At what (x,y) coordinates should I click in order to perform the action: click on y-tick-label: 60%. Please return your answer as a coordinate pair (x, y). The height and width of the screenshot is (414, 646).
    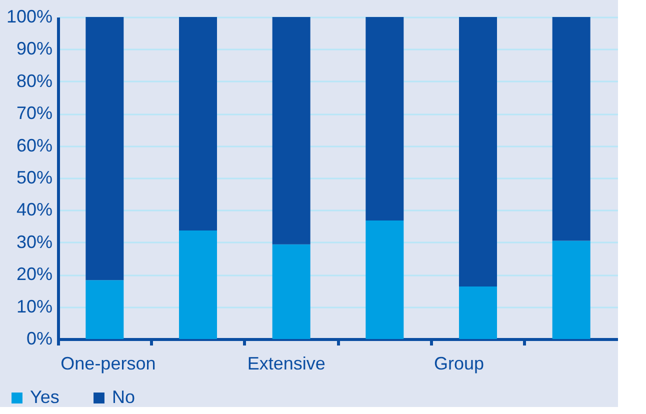
    Looking at the image, I should click on (34, 145).